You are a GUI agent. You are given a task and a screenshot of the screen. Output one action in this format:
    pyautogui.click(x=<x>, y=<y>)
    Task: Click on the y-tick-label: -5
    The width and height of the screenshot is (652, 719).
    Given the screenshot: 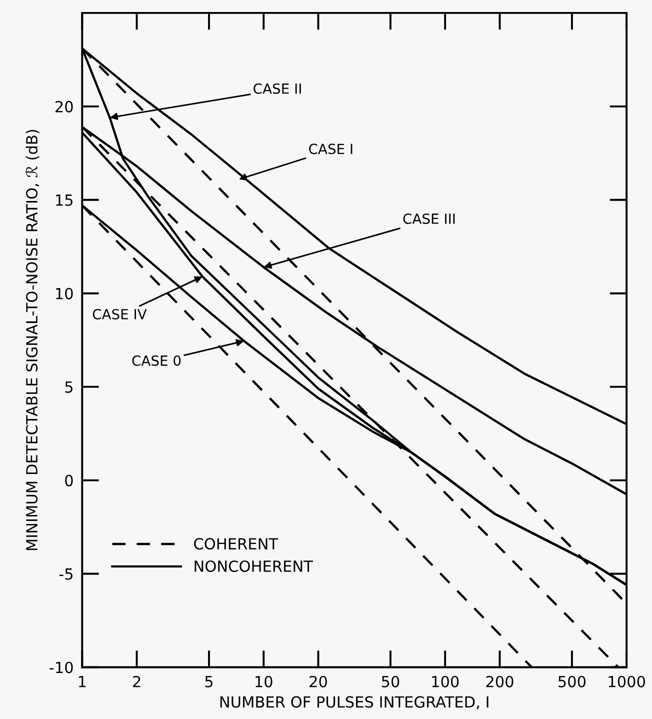 What is the action you would take?
    pyautogui.click(x=65, y=574)
    